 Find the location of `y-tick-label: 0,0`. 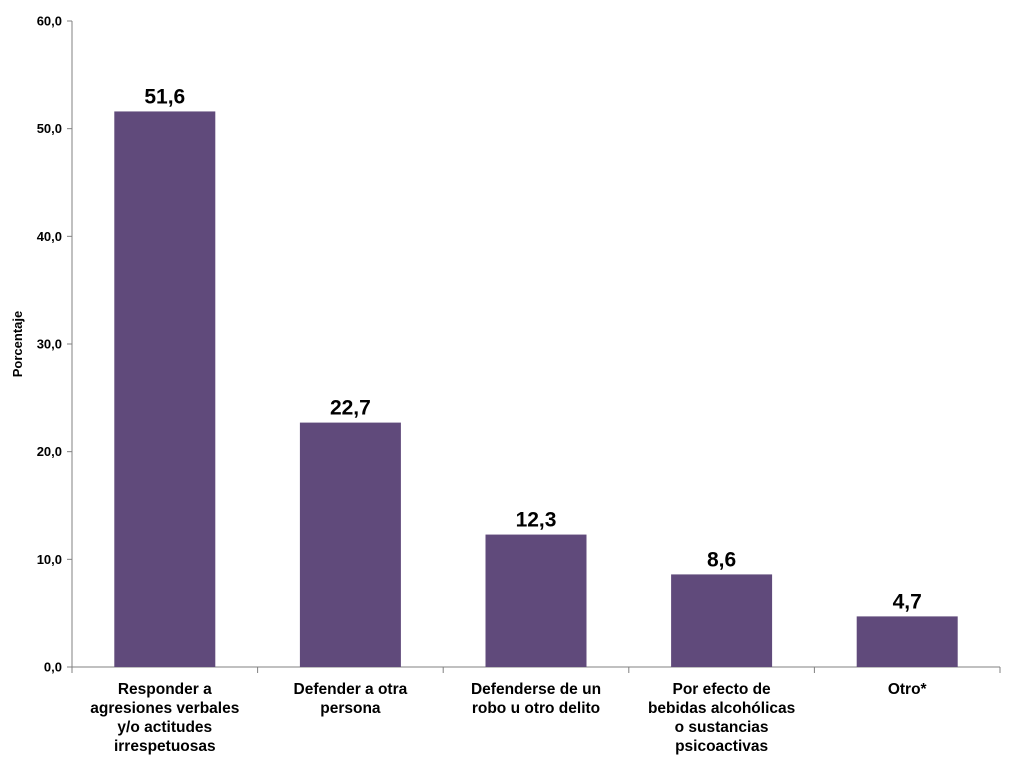

y-tick-label: 0,0 is located at coordinates (53, 667).